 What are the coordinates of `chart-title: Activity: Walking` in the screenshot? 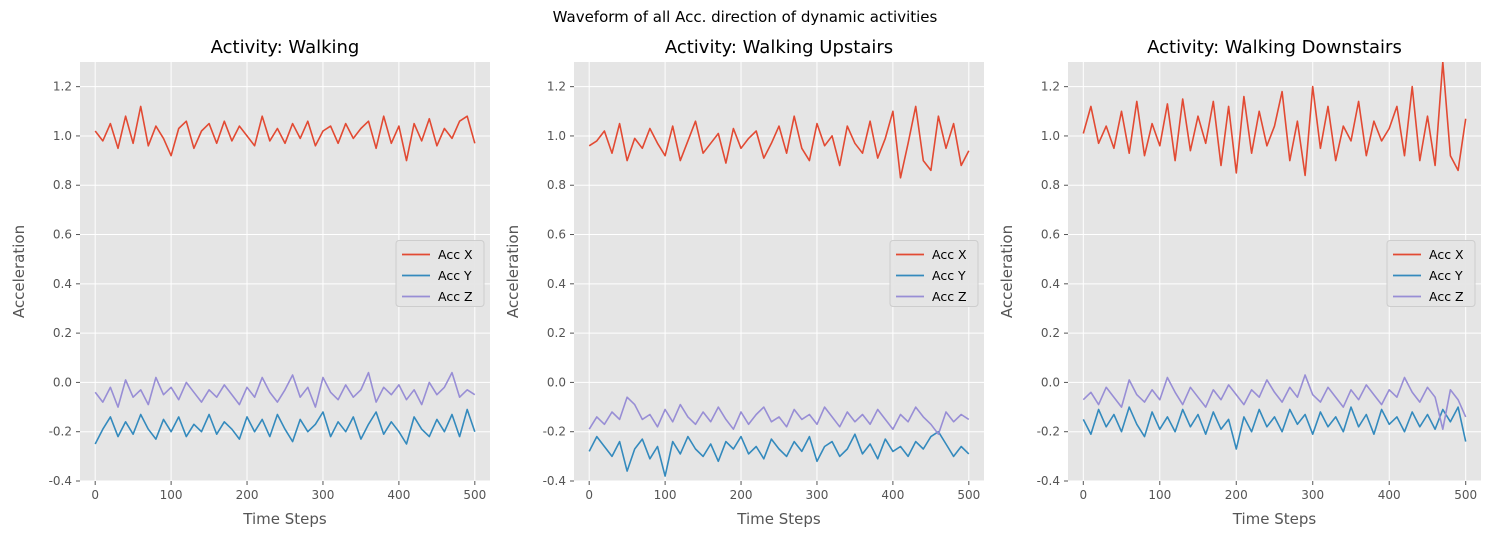 It's located at (285, 47).